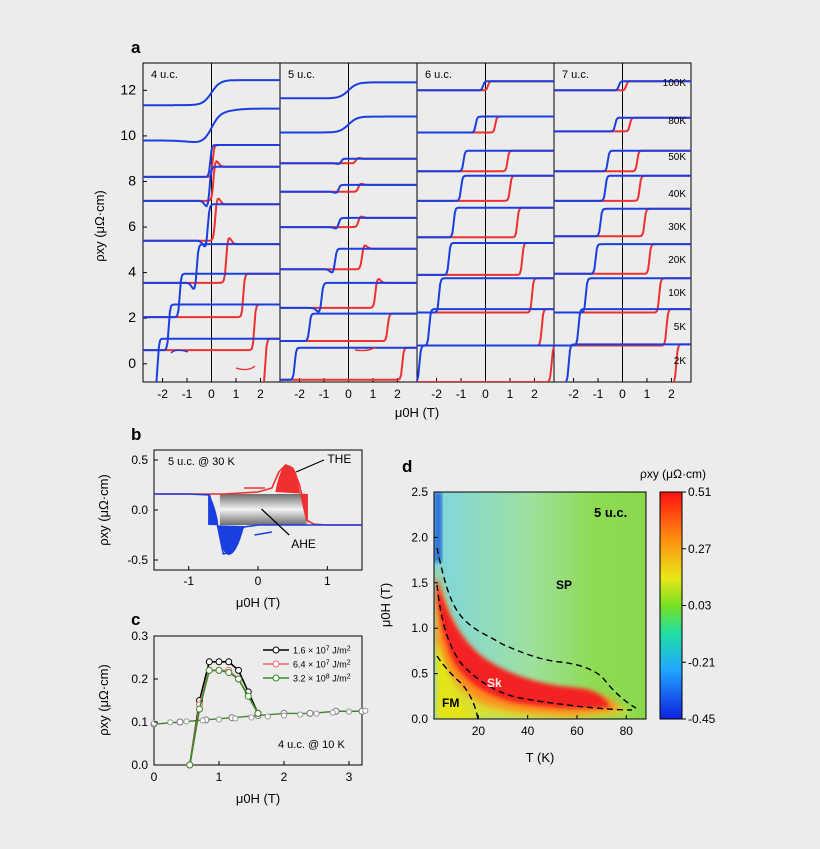 This screenshot has width=820, height=849. What do you see at coordinates (677, 157) in the screenshot?
I see `temperature-label: 50K` at bounding box center [677, 157].